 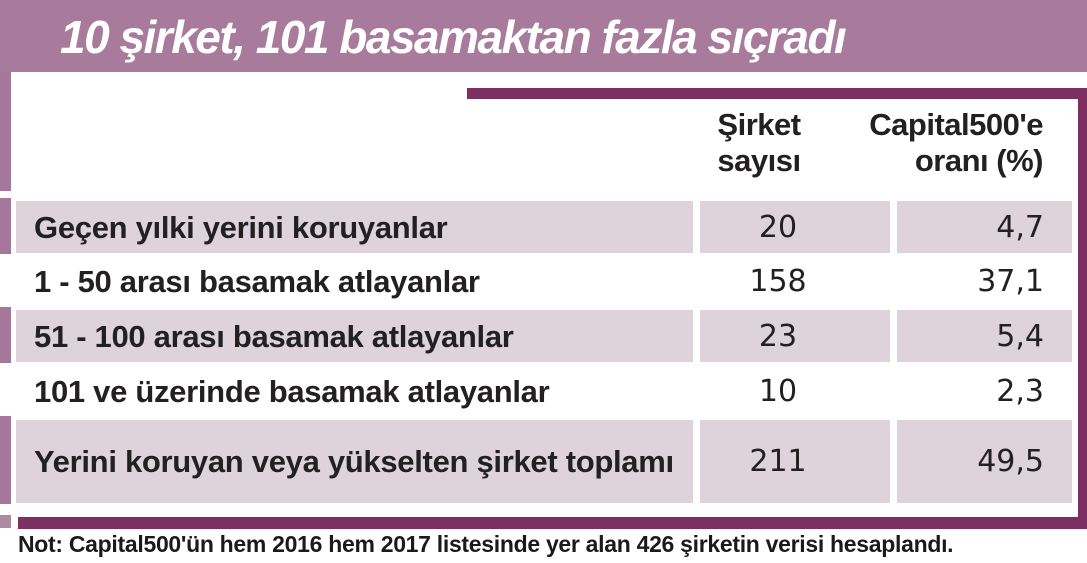 What do you see at coordinates (795, 461) in the screenshot?
I see `row-count: 211` at bounding box center [795, 461].